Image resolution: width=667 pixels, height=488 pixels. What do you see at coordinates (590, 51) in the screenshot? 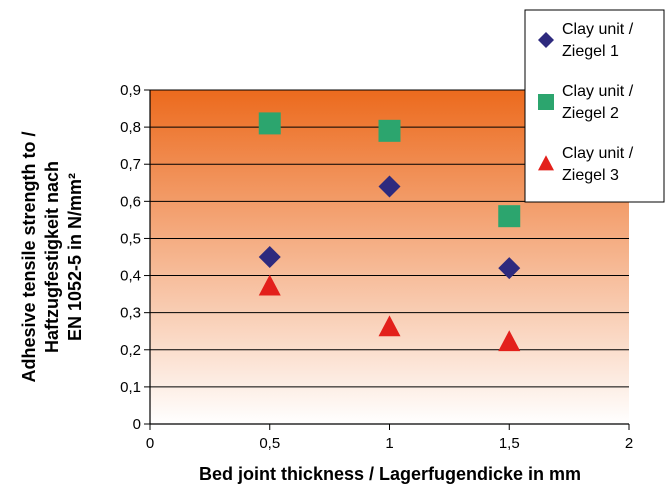
I see `legend-label-1-2: Ziegel 1` at bounding box center [590, 51].